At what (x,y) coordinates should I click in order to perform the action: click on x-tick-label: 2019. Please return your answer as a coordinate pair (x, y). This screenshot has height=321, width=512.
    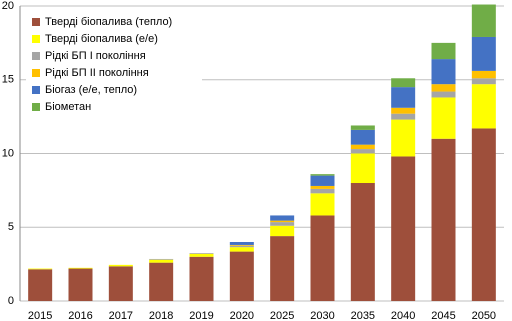
    Looking at the image, I should click on (201, 315).